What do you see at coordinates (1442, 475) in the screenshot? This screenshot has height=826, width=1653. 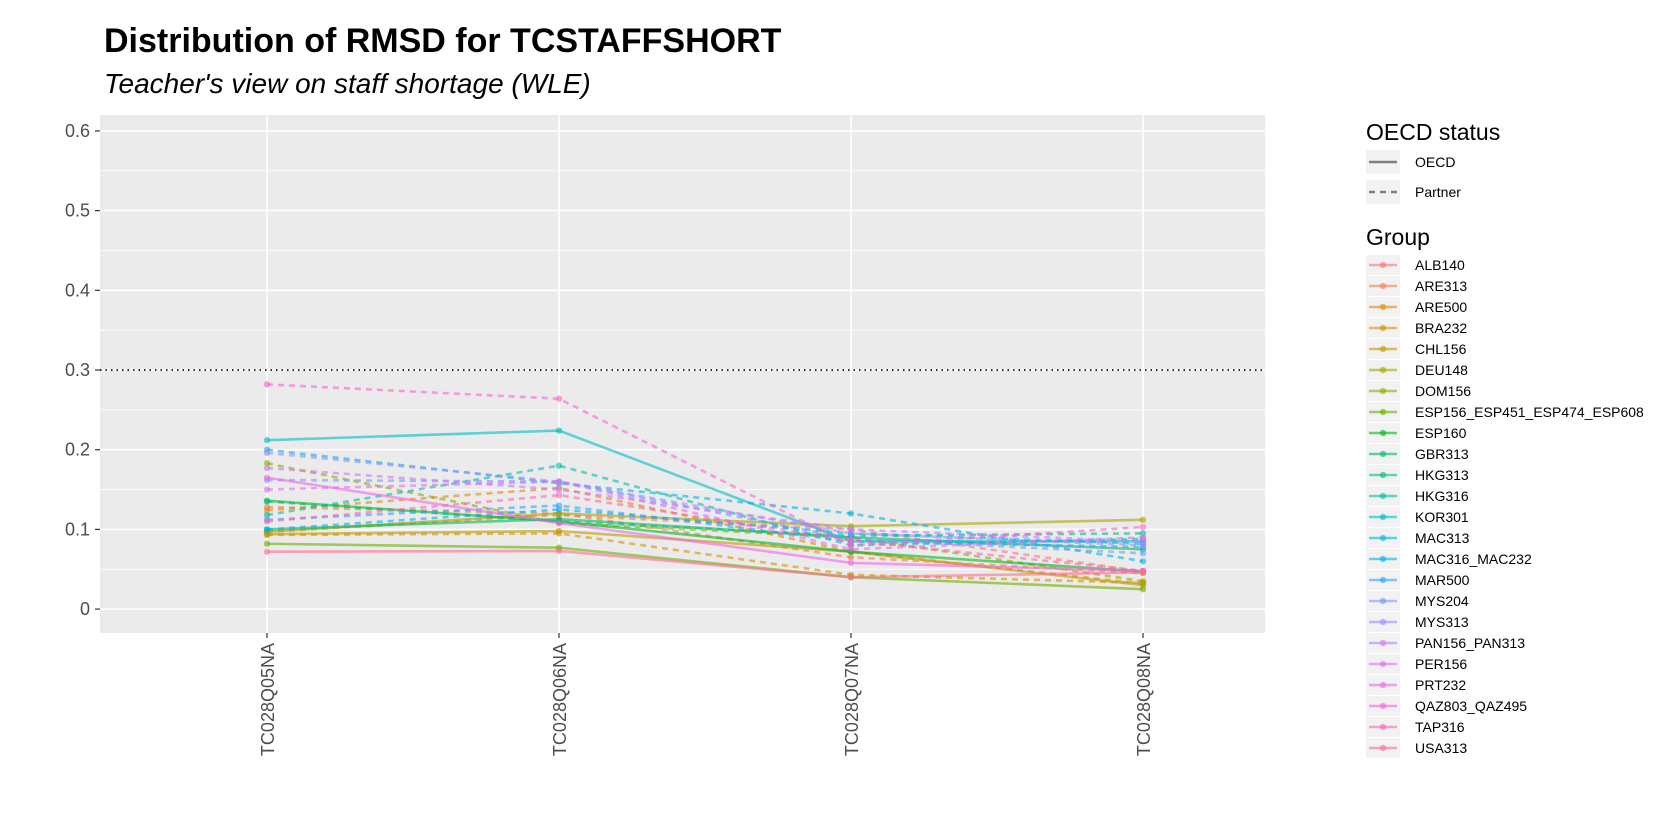 I see `legend-label-group: HKG313` at bounding box center [1442, 475].